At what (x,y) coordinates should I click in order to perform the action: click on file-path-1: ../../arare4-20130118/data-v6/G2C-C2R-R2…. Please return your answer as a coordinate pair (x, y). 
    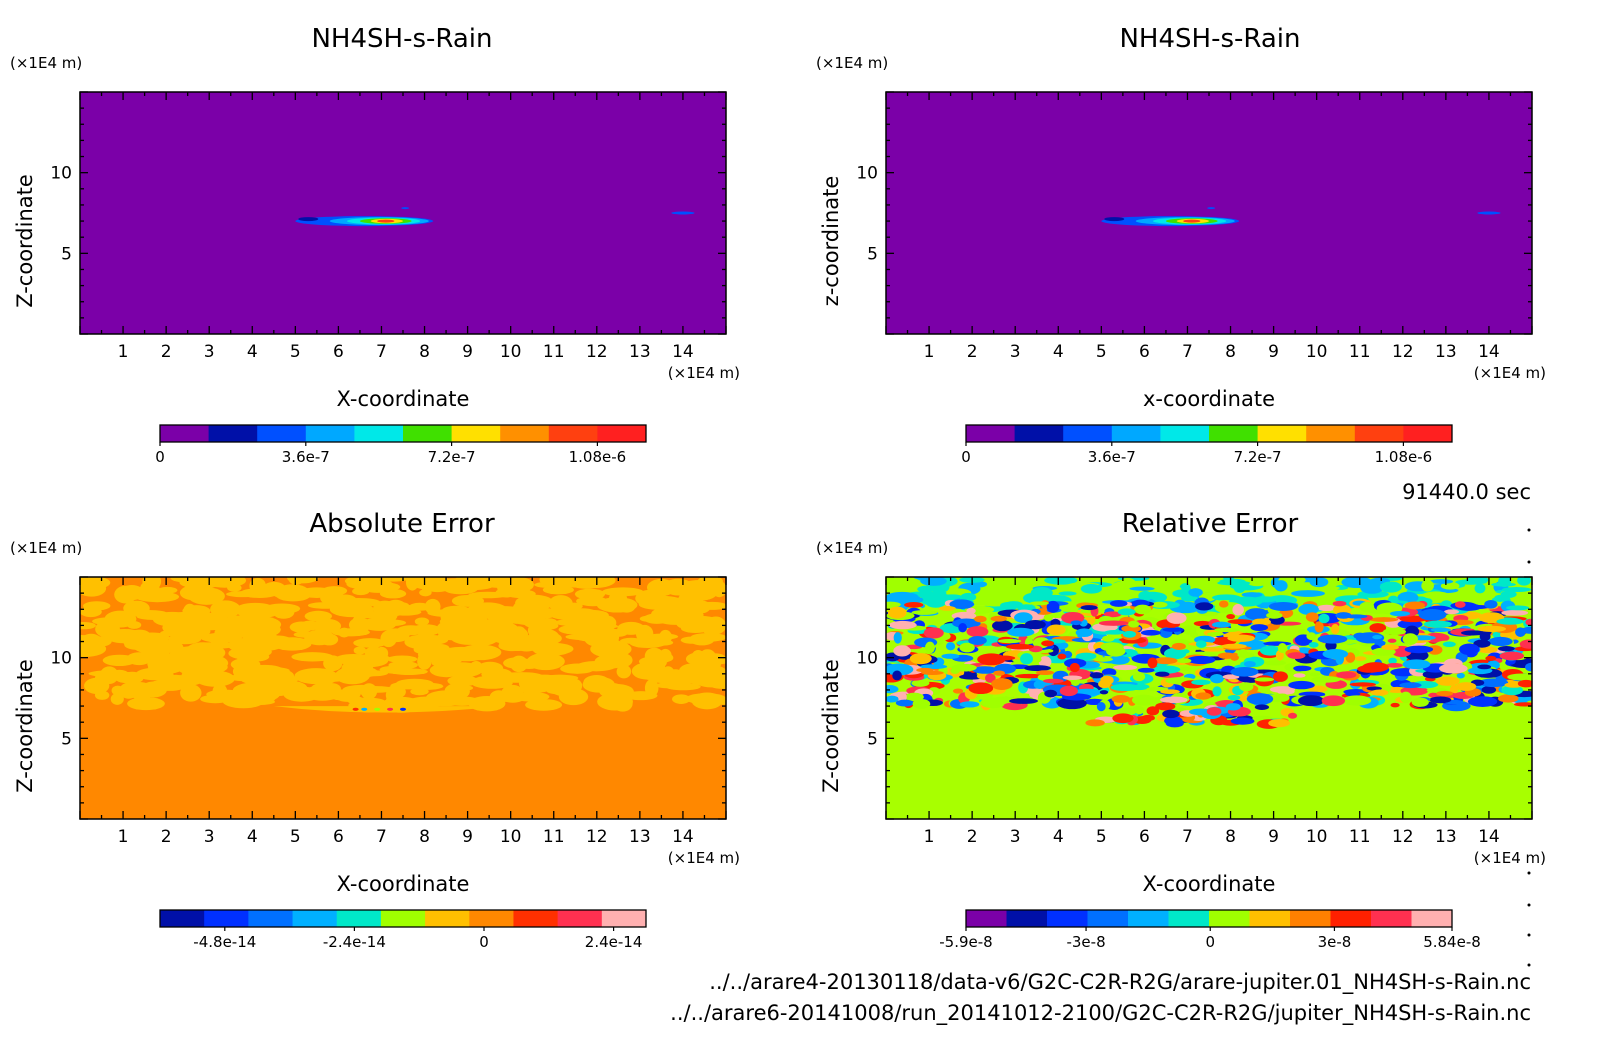
    Looking at the image, I should click on (1120, 982).